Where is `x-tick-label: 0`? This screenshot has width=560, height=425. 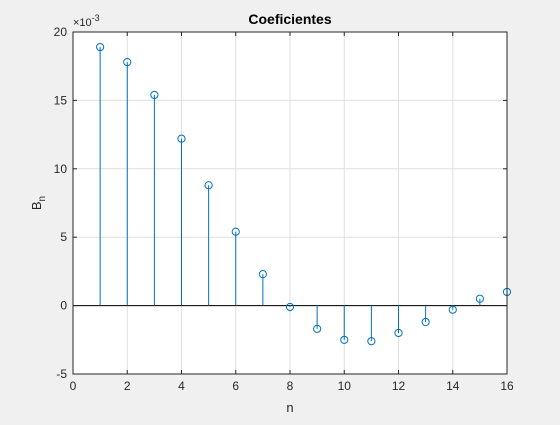
x-tick-label: 0 is located at coordinates (73, 386).